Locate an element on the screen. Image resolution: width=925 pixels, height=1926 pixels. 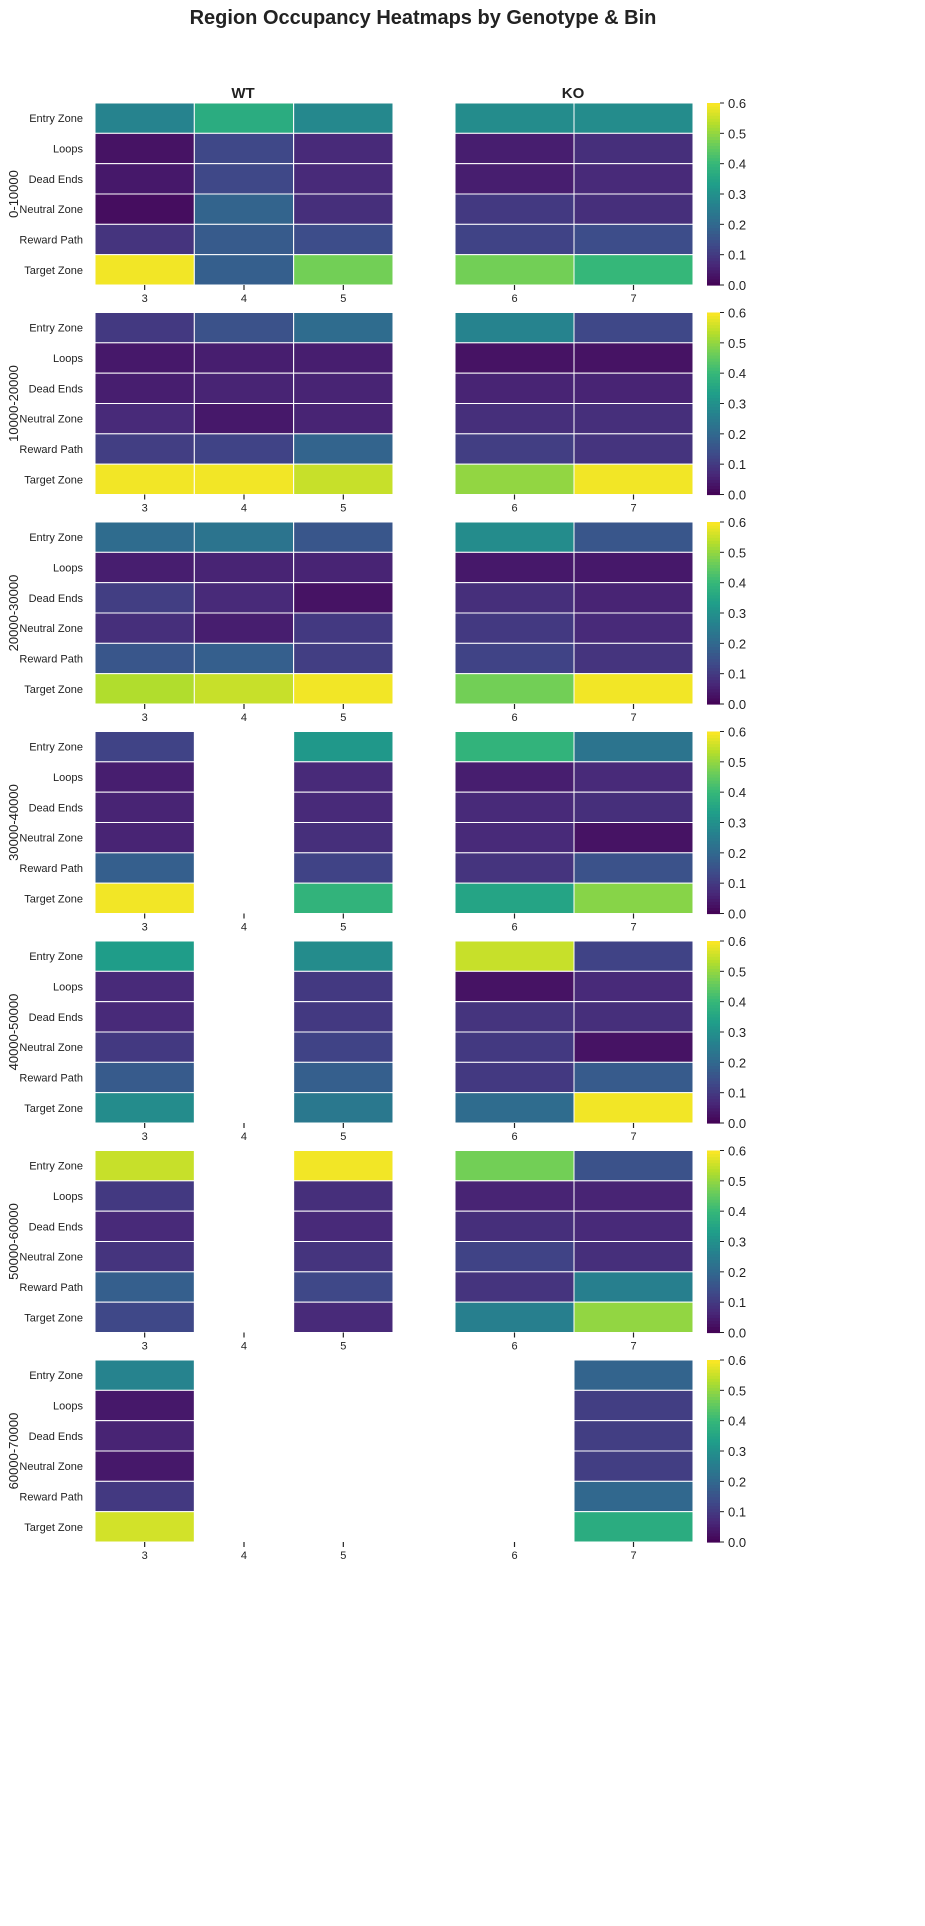
region-label: Neutral Zone is located at coordinates (51, 629).